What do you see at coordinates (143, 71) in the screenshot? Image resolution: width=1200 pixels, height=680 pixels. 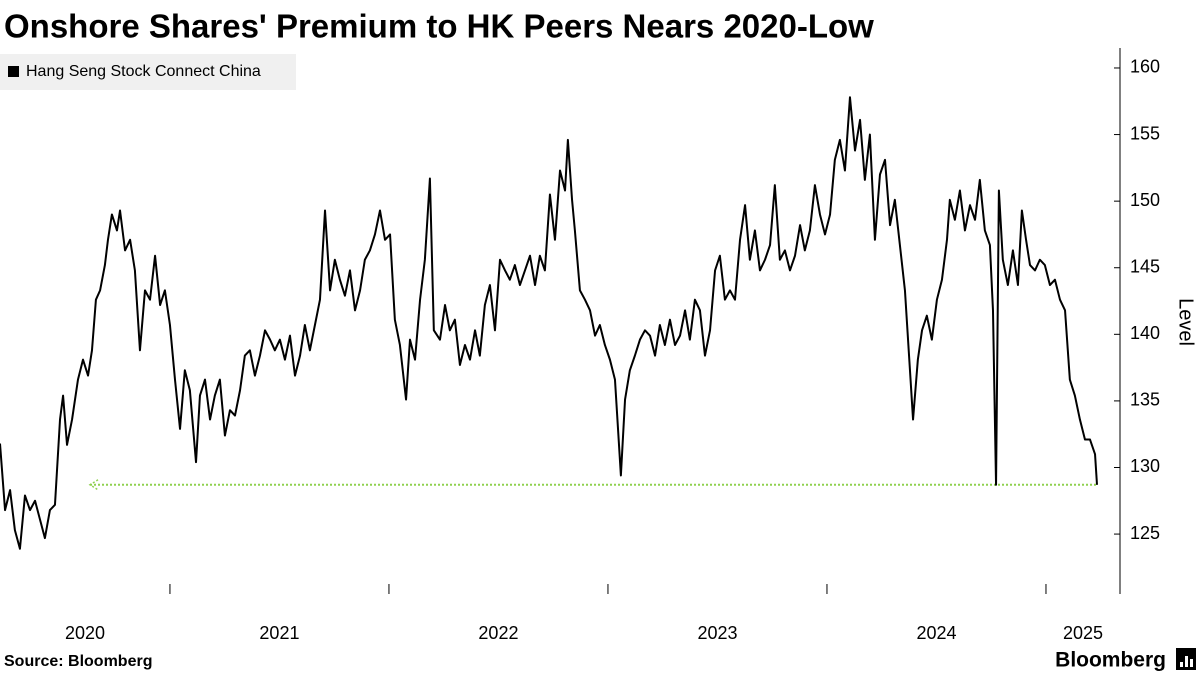 I see `legend-label: Hang Seng Stock Connect China` at bounding box center [143, 71].